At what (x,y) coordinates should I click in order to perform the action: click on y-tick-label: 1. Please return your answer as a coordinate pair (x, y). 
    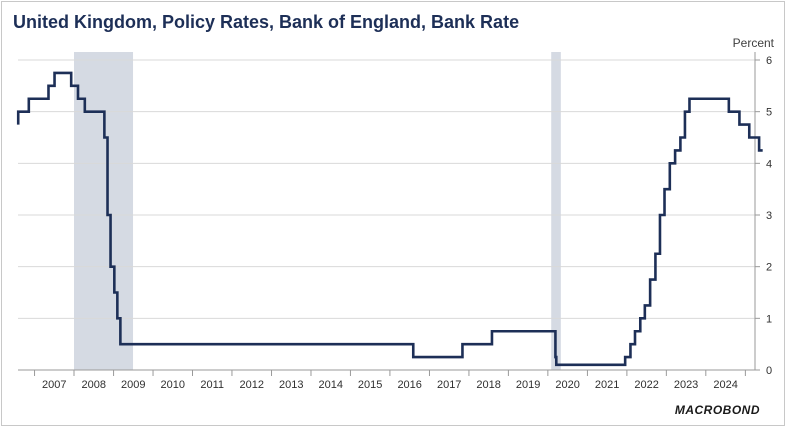
    Looking at the image, I should click on (769, 319).